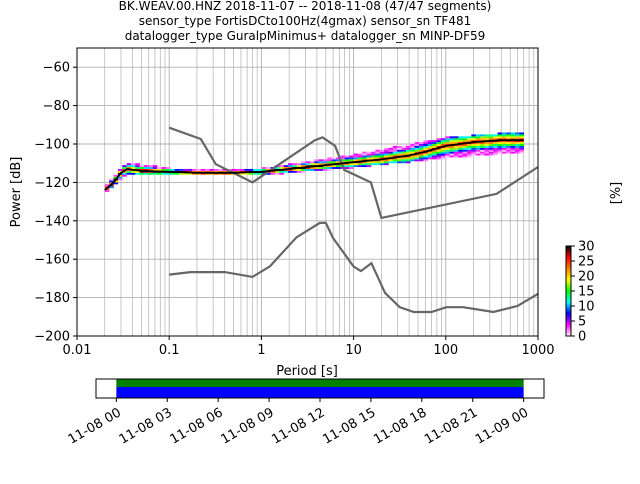 This screenshot has height=484, width=640. What do you see at coordinates (320, 383) in the screenshot?
I see `coverage-band-top` at bounding box center [320, 383].